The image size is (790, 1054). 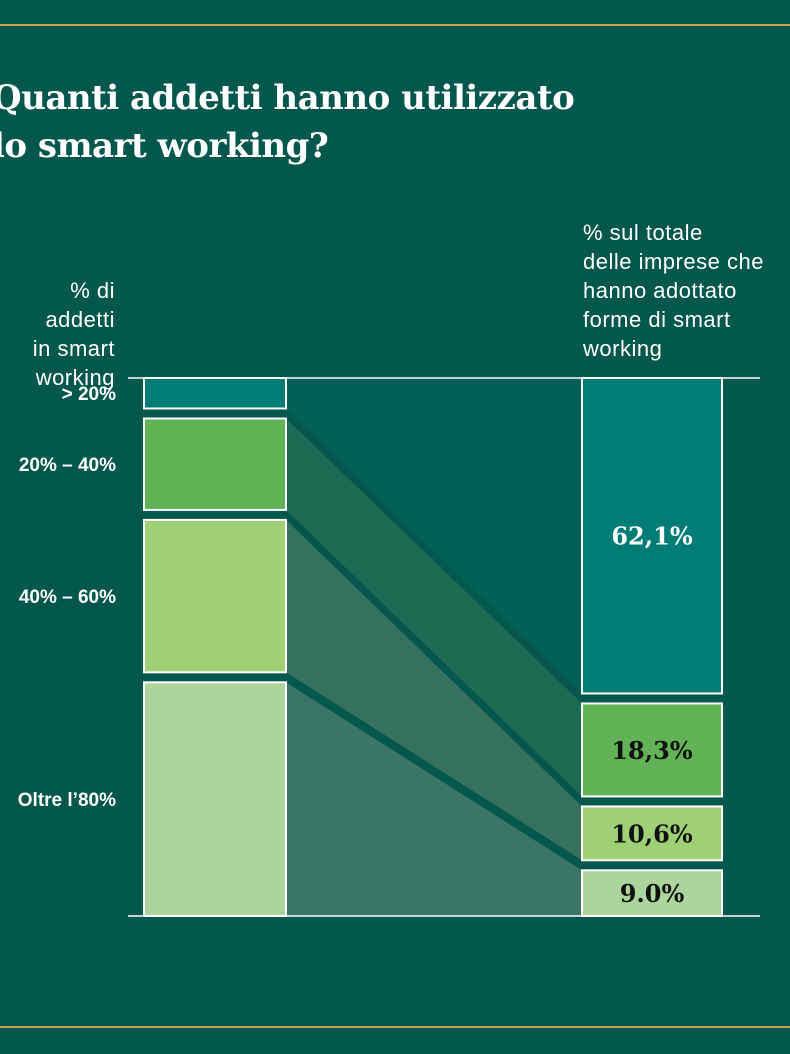 I want to click on top-rule, so click(x=395, y=25).